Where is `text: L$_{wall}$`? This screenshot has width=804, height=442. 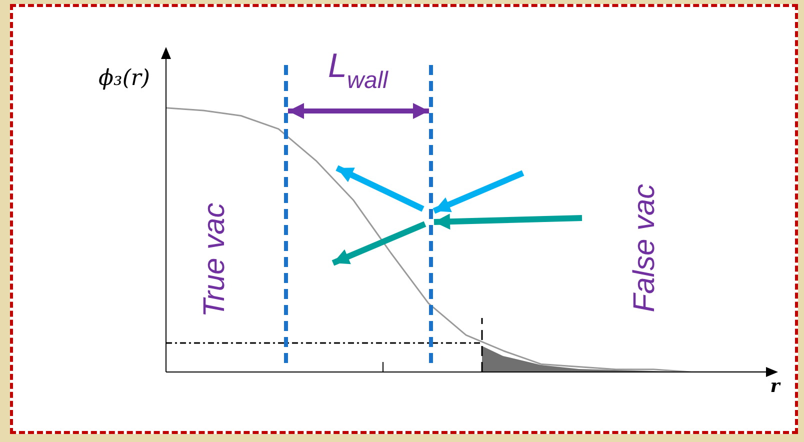
text: L$_{wall}$ is located at coordinates (358, 70).